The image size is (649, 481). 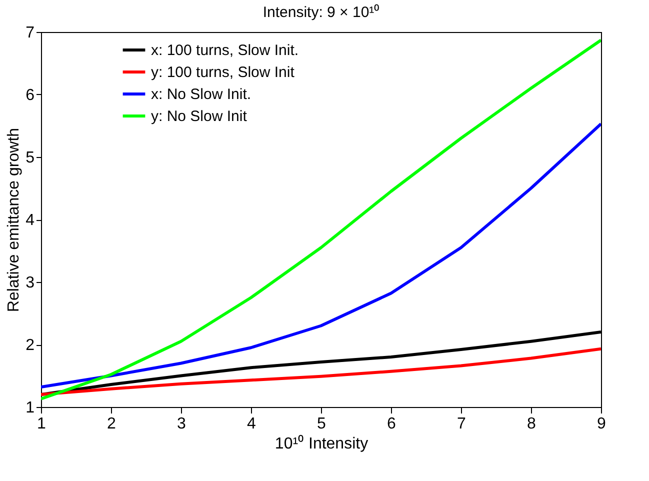 What do you see at coordinates (601, 424) in the screenshot?
I see `x-tick-label: 9` at bounding box center [601, 424].